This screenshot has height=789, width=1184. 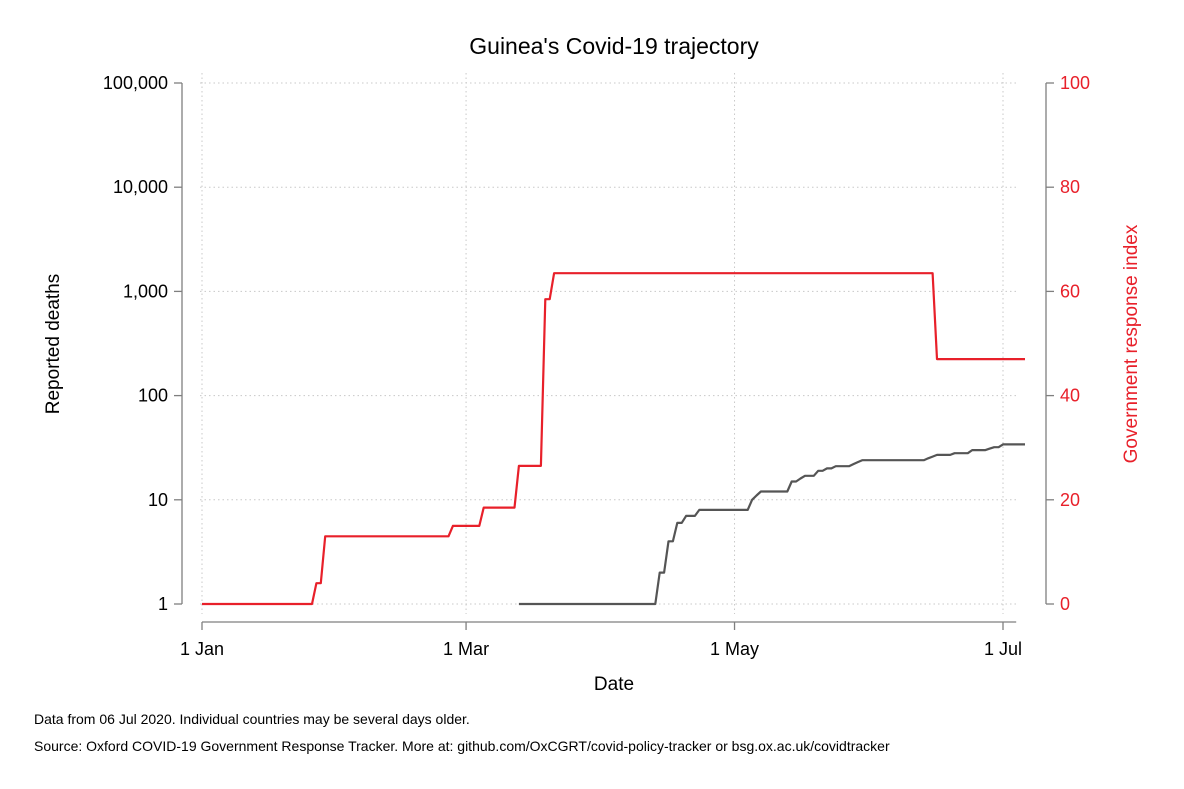 What do you see at coordinates (1070, 291) in the screenshot?
I see `y-right-tick-label: 60` at bounding box center [1070, 291].